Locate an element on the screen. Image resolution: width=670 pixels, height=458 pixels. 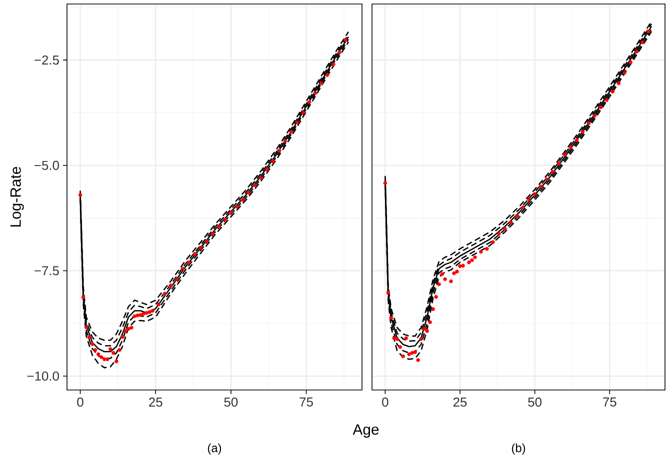
y-tick-label: −7.5 is located at coordinates (46, 271).